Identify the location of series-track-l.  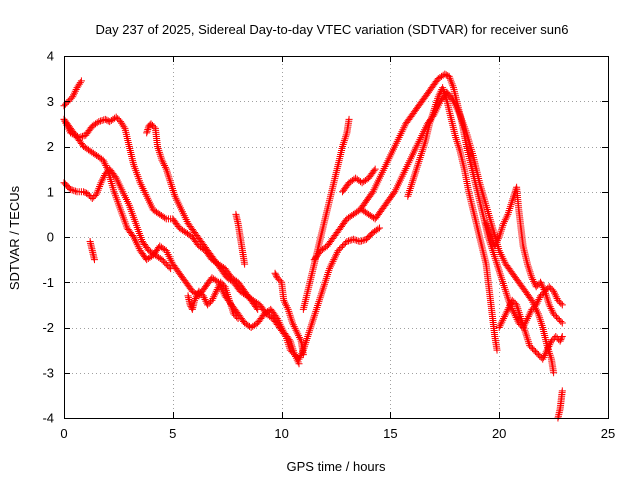
(359, 180).